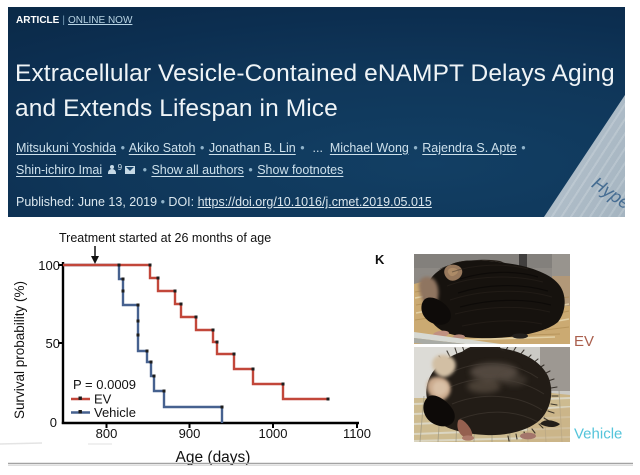 This screenshot has height=475, width=640. Describe the element at coordinates (380, 259) in the screenshot. I see `svg-text: K` at that location.